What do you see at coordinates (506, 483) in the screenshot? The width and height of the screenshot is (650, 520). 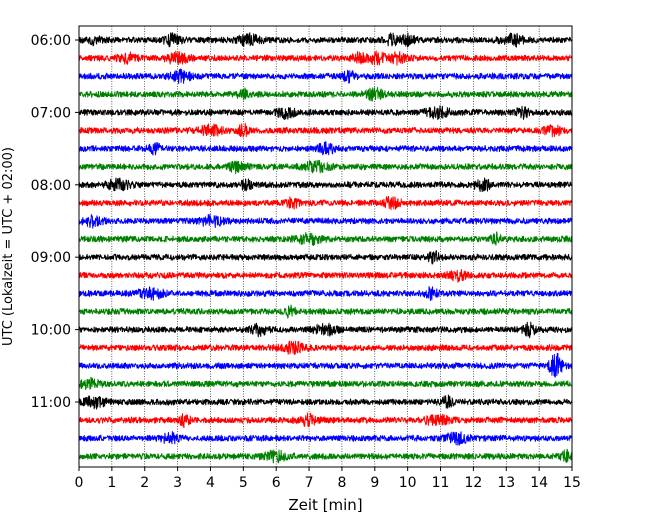 I see `x-tick-label: 13` at bounding box center [506, 483].